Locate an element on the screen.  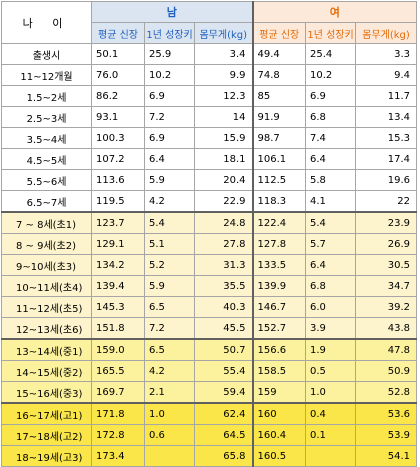
female-weight-header: 몸무게(kg) is located at coordinates (386, 33).